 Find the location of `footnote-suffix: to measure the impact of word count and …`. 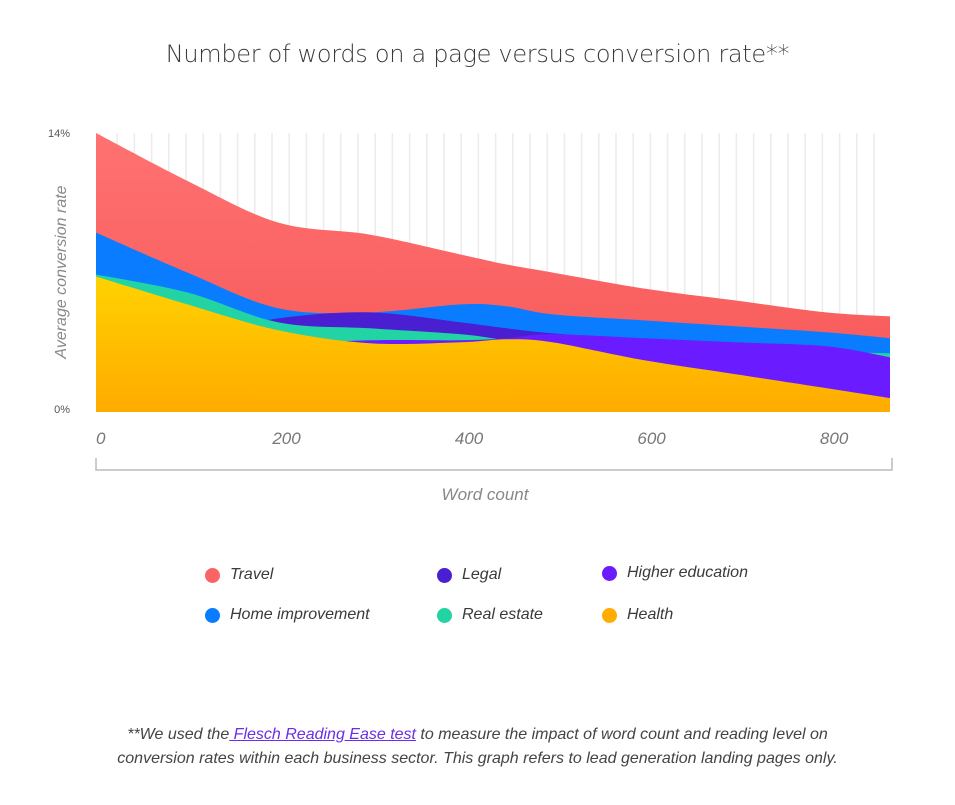

footnote-suffix: to measure the impact of word count and … is located at coordinates (621, 734).